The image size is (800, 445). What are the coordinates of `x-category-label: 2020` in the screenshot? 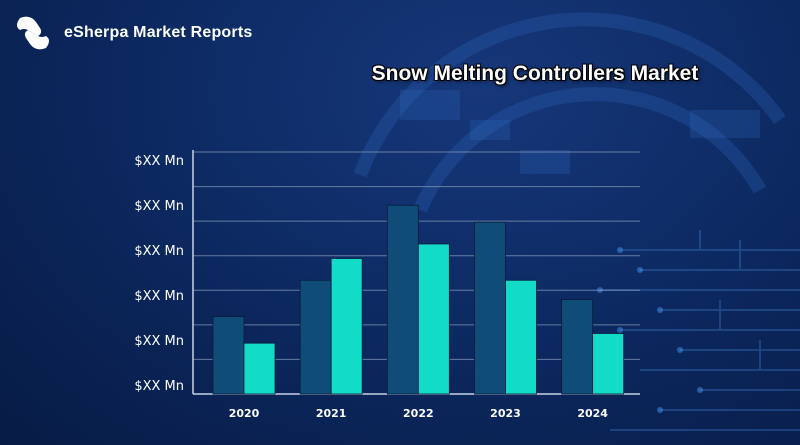 It's located at (244, 413).